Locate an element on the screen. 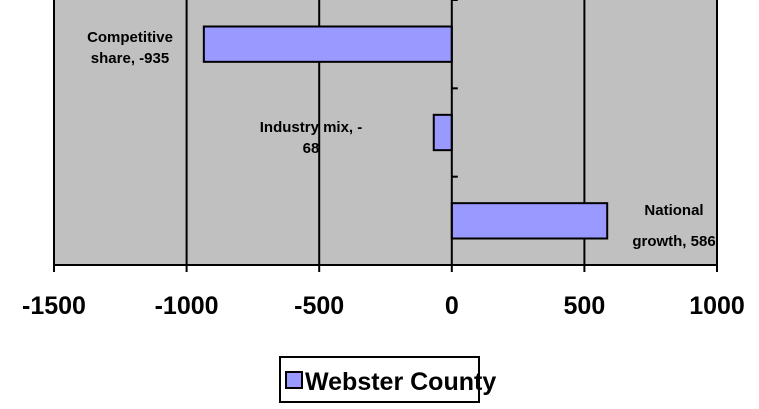  legend-box is located at coordinates (379, 379).